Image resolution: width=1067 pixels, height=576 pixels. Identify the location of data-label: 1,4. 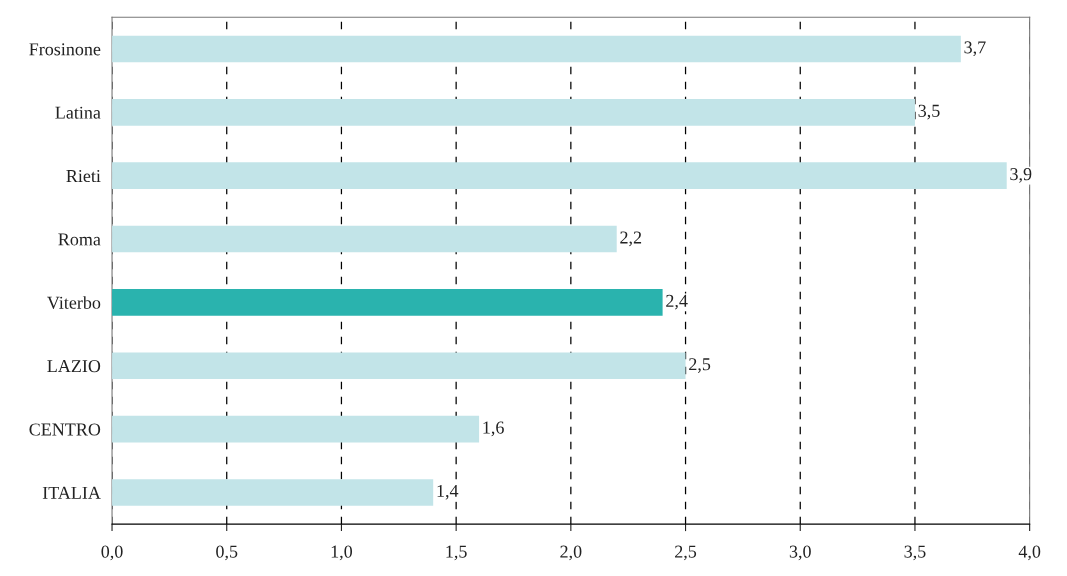
(448, 492).